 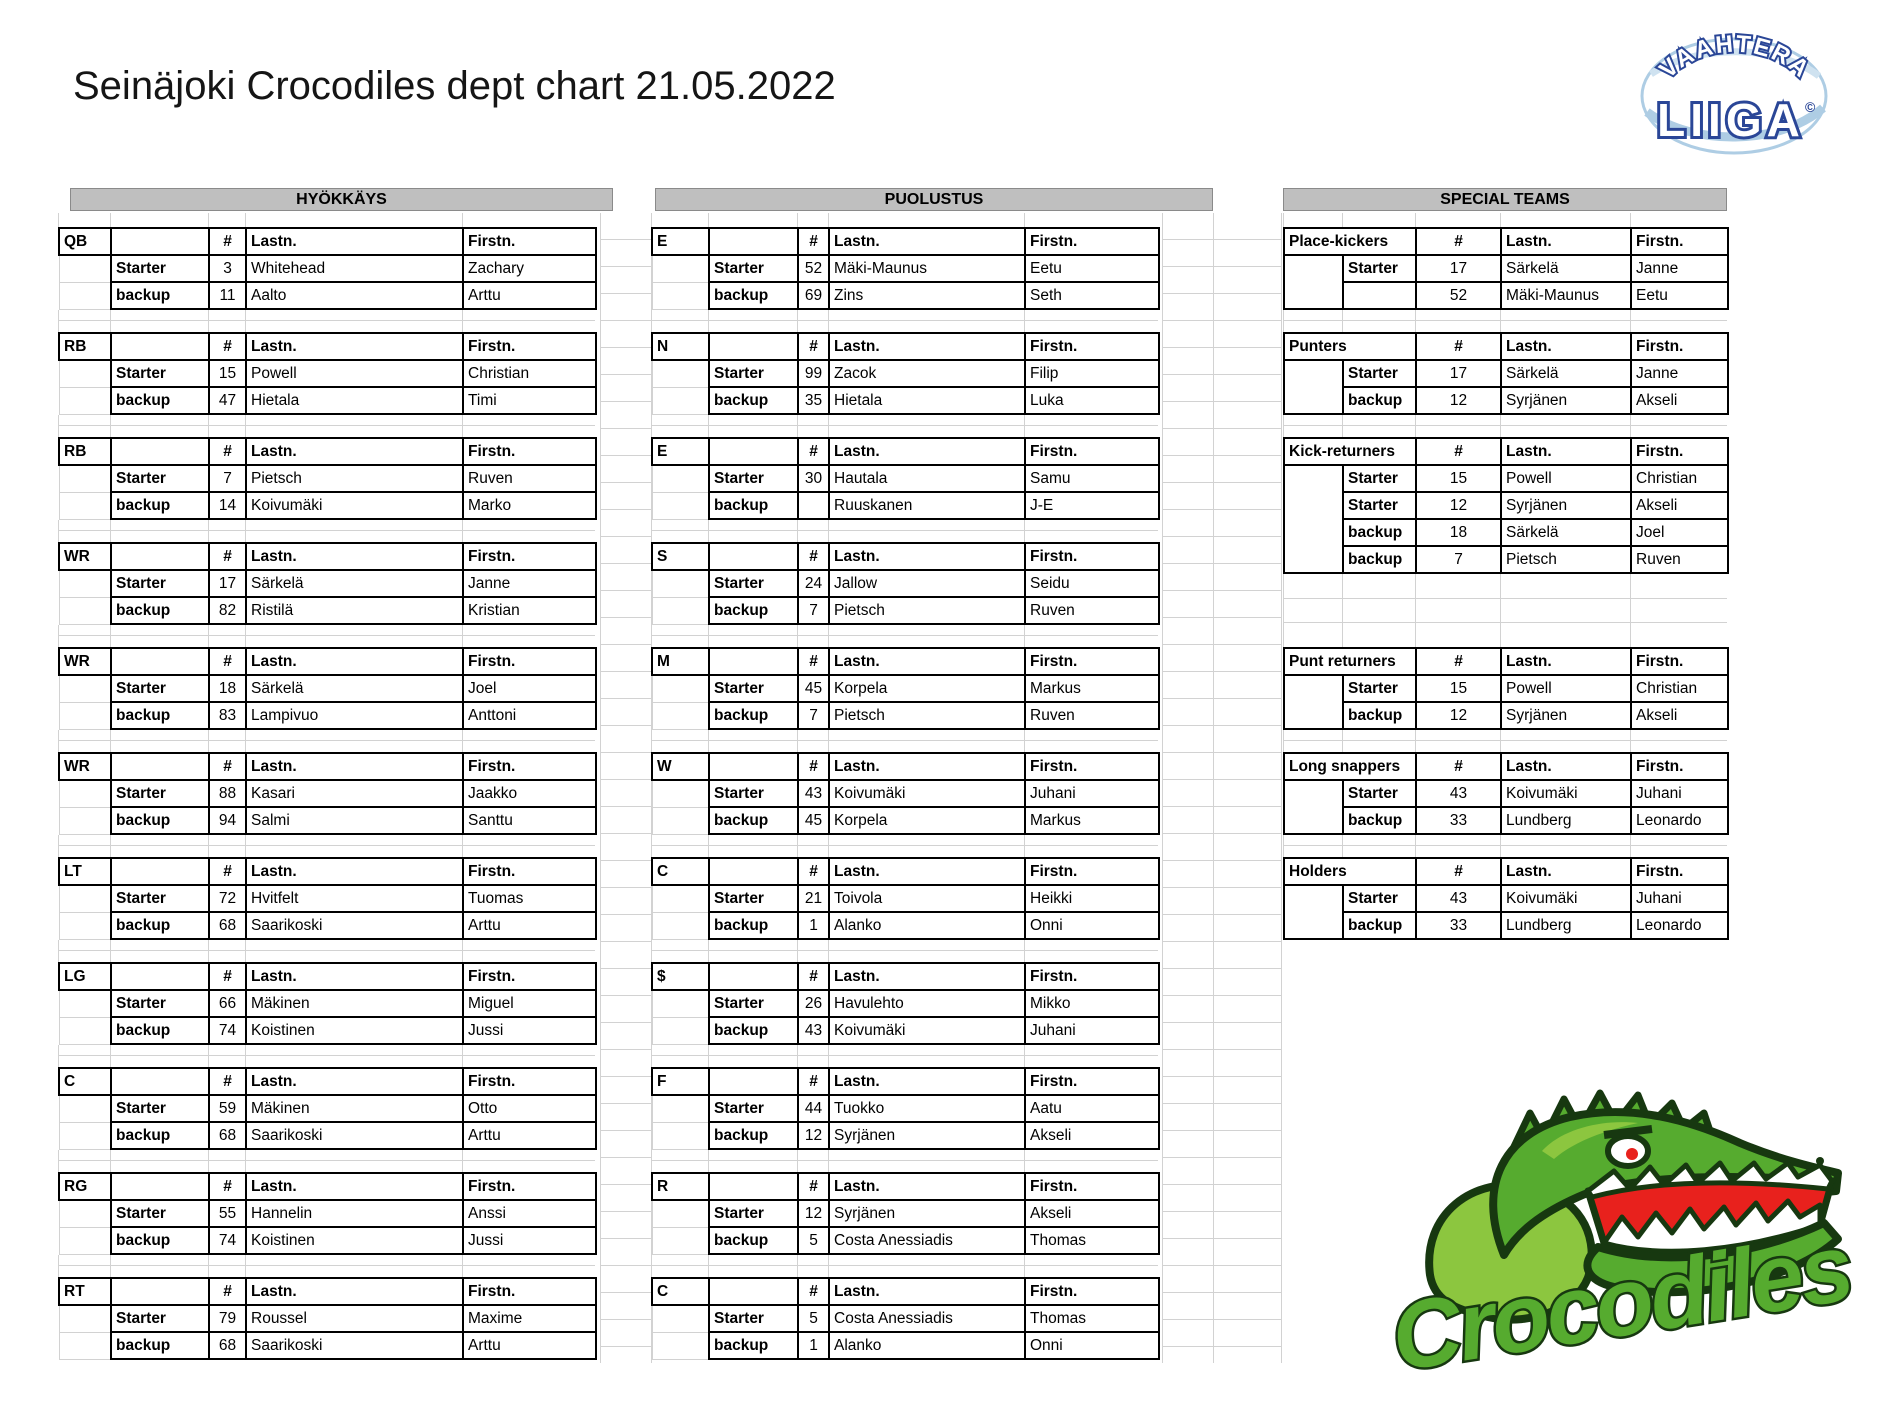 I want to click on first-name: Seidu, so click(x=1092, y=583).